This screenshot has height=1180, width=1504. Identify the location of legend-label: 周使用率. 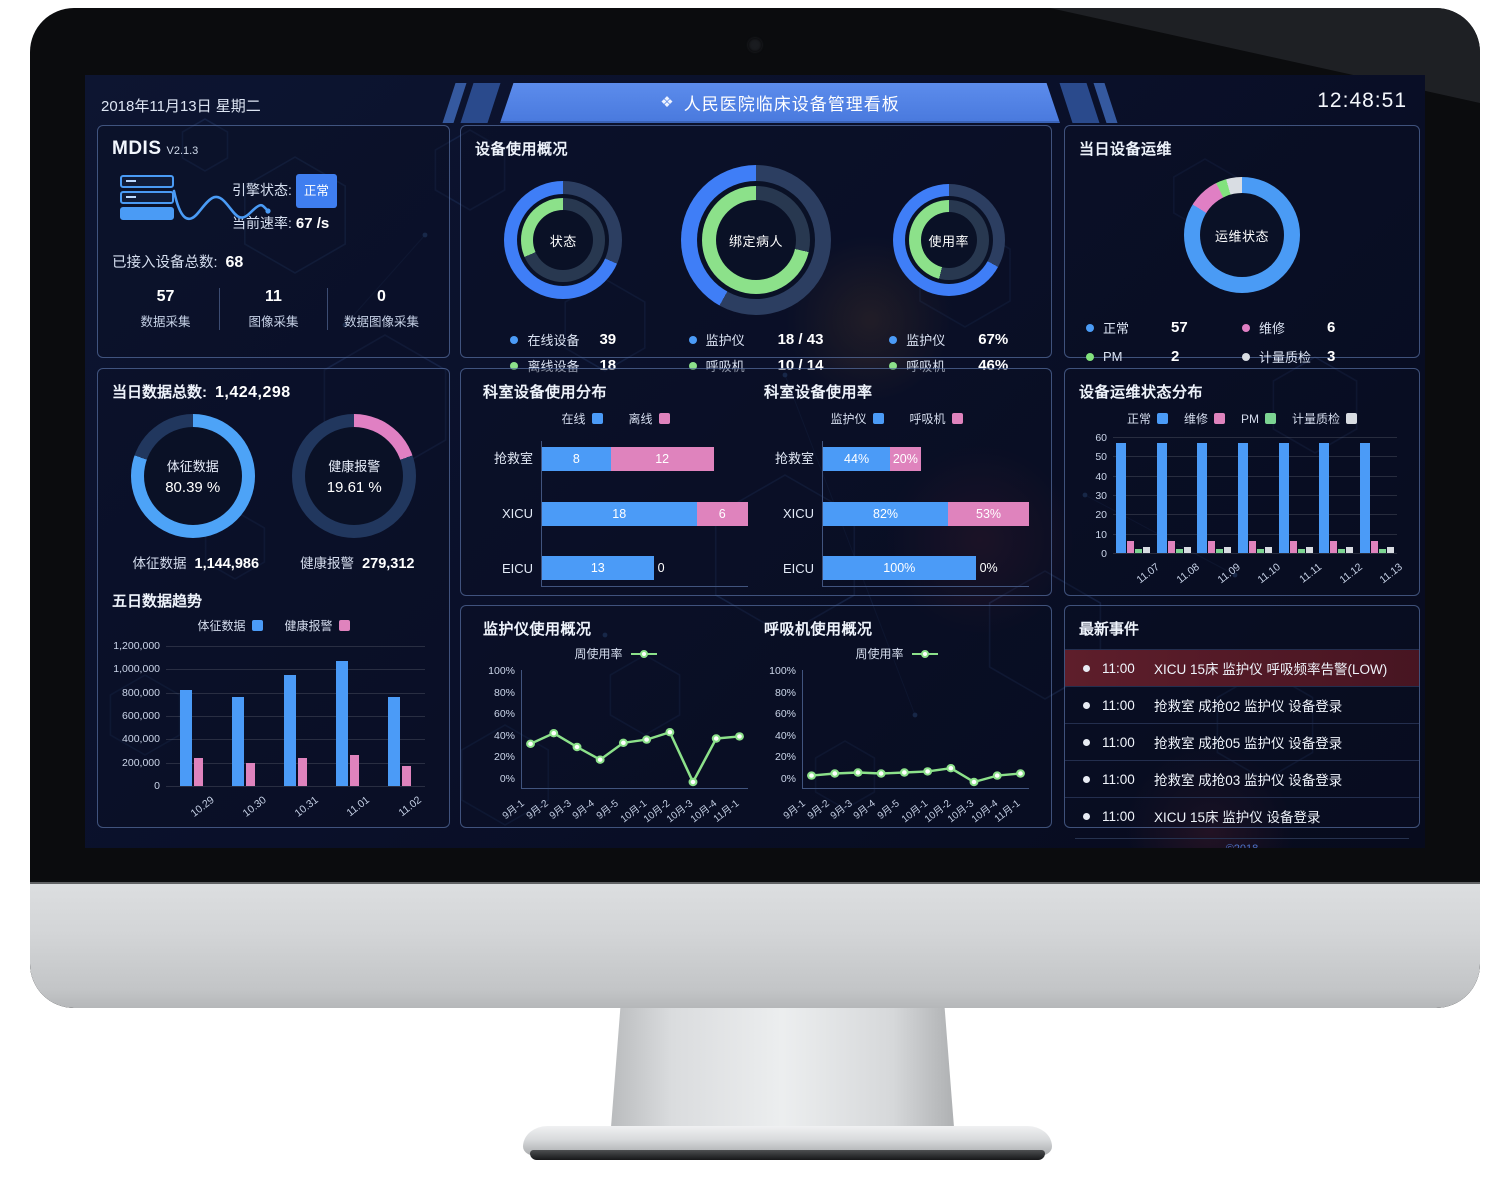
(879, 654).